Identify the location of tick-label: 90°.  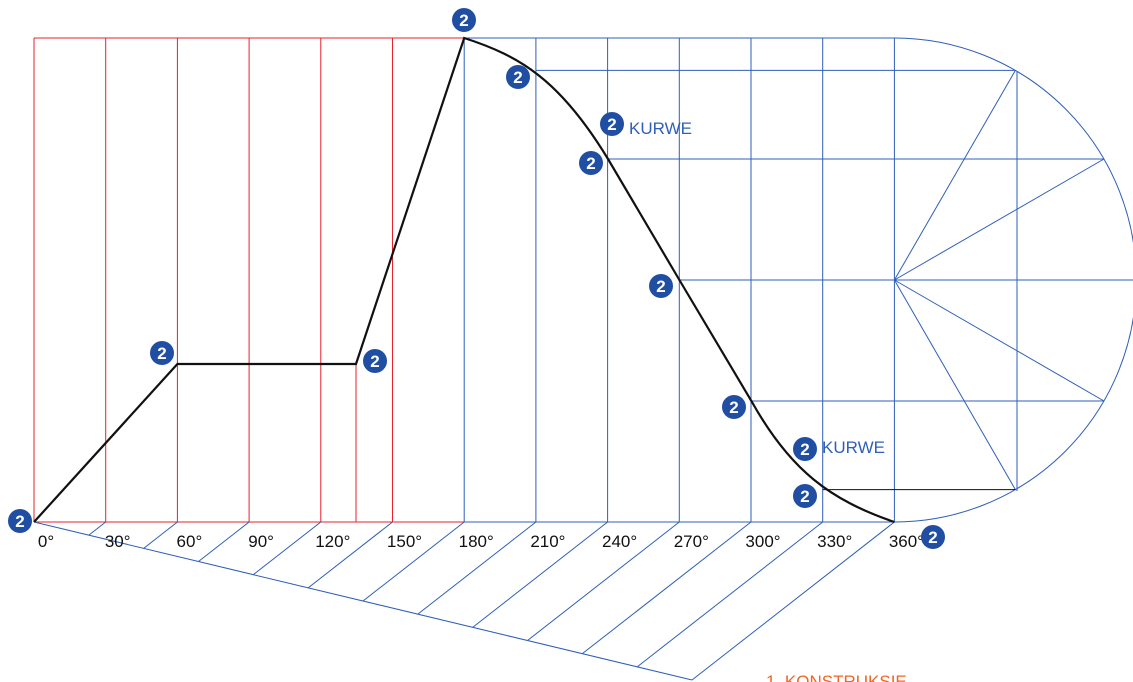
(261, 541).